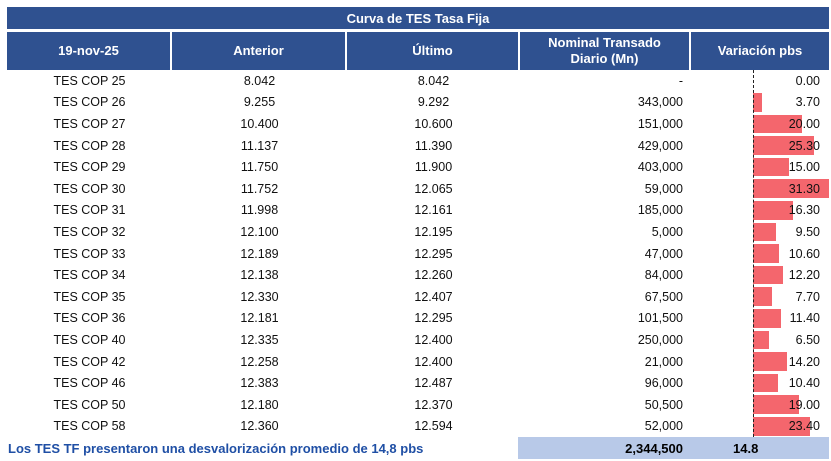 The height and width of the screenshot is (461, 831). I want to click on variacion-value: 25.30, so click(804, 145).